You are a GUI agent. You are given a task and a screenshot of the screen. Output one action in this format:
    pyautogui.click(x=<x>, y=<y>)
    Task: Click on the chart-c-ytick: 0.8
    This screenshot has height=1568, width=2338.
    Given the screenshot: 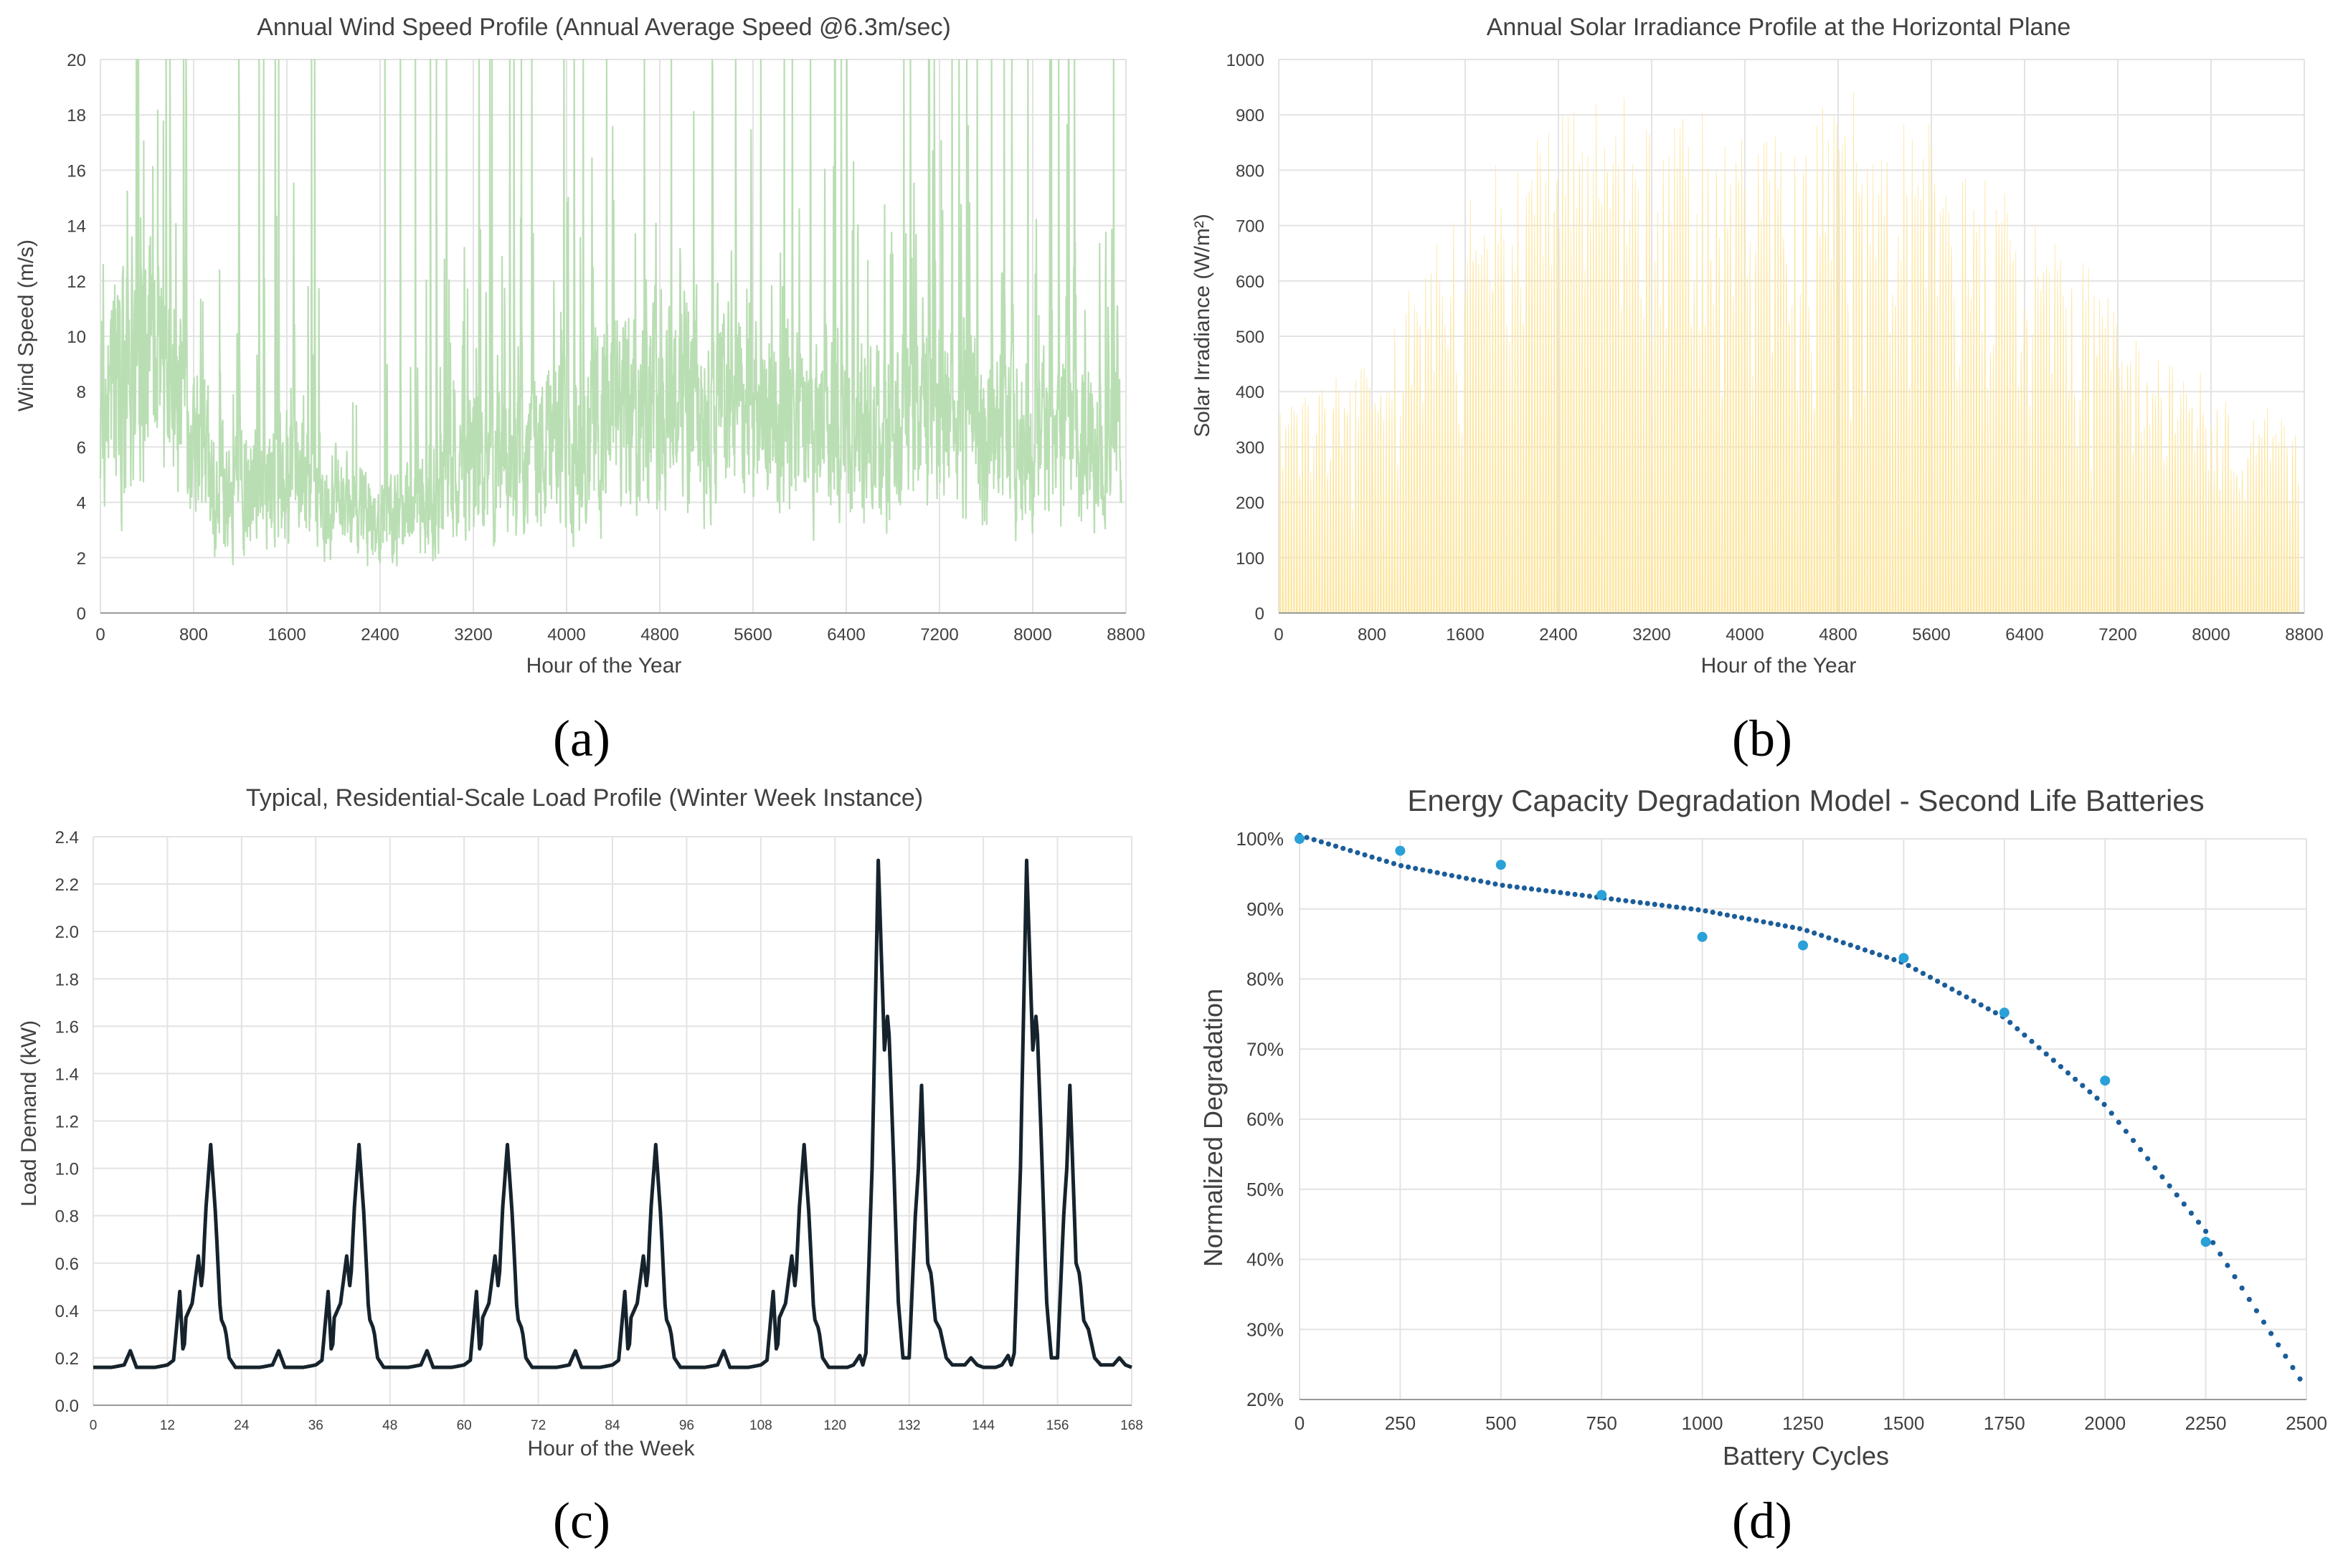 What is the action you would take?
    pyautogui.click(x=67, y=1217)
    